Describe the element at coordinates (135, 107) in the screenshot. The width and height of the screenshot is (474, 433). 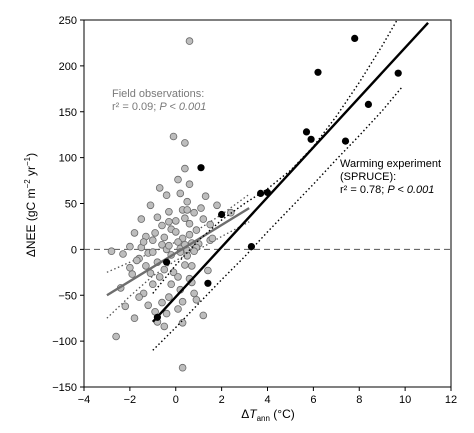
I see `field-annotation-r2: r² = 0.09;` at that location.